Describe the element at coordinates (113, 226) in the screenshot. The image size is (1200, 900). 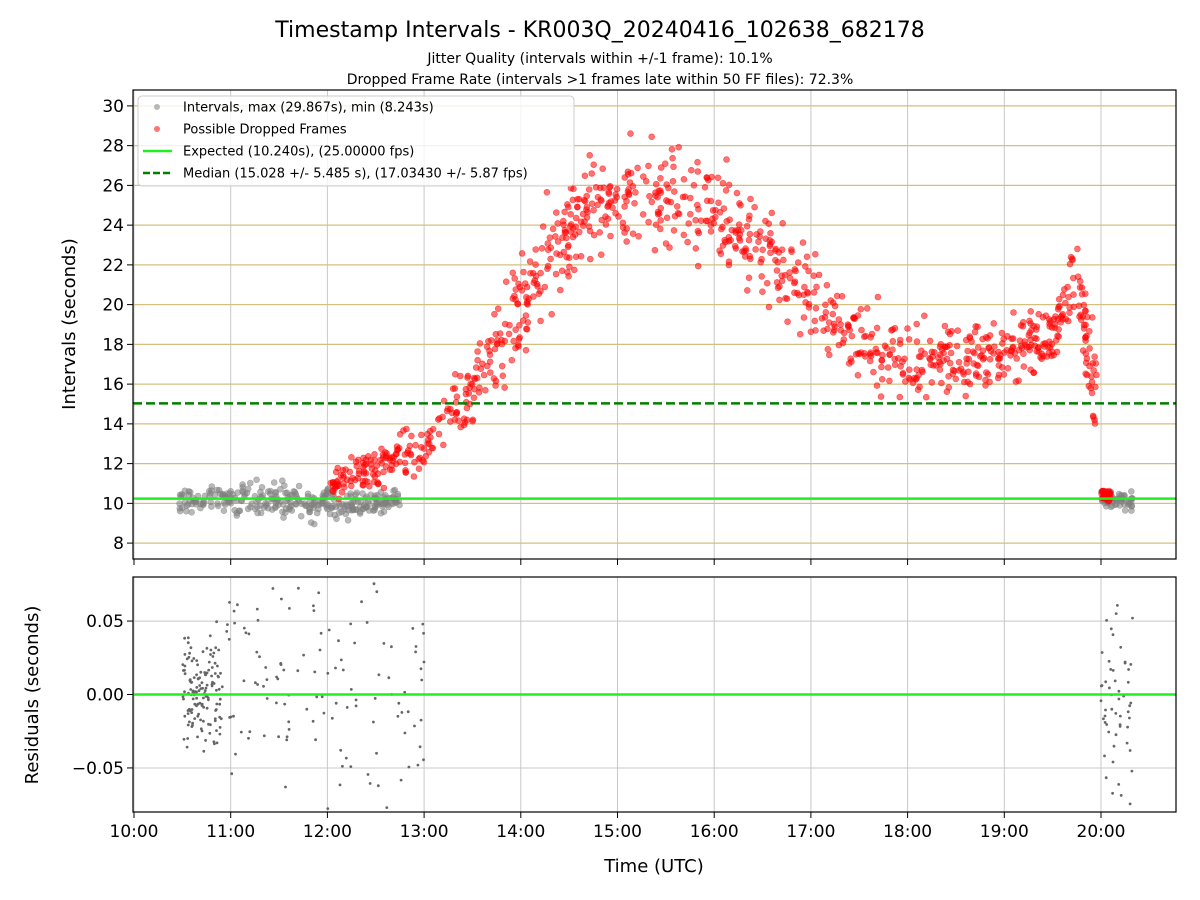
I see `y-tick-label: 24` at that location.